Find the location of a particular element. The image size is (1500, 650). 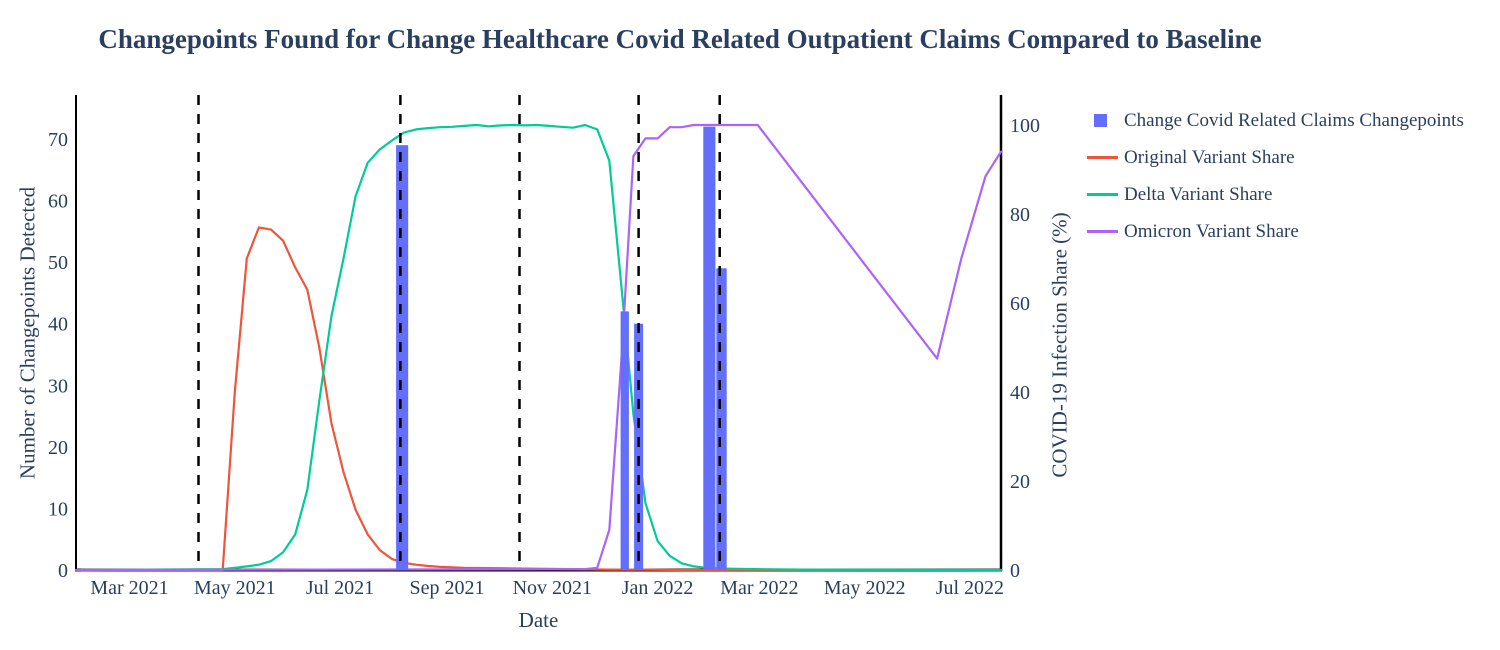

legend-item-changepoints: Change Covid Related Claims Changepoints is located at coordinates (1275, 120).